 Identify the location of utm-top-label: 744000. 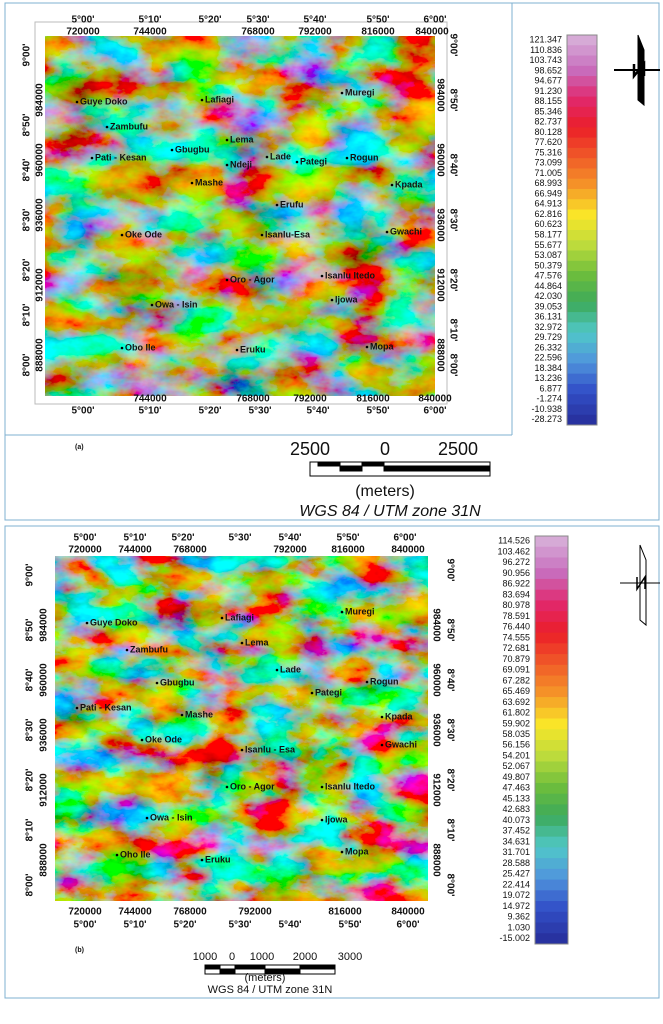
(135, 550).